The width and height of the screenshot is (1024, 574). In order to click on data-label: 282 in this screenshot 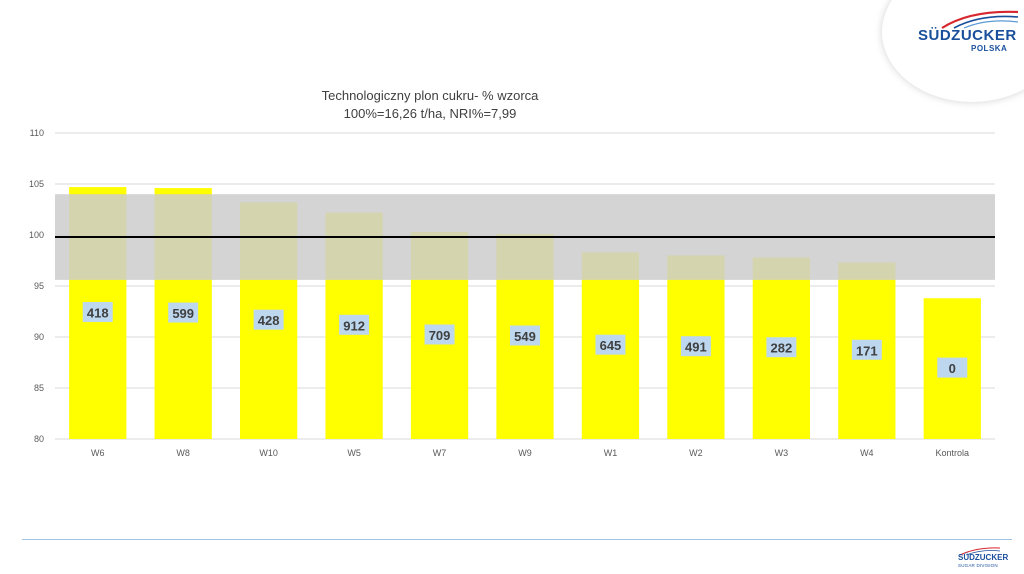, I will do `click(782, 348)`.